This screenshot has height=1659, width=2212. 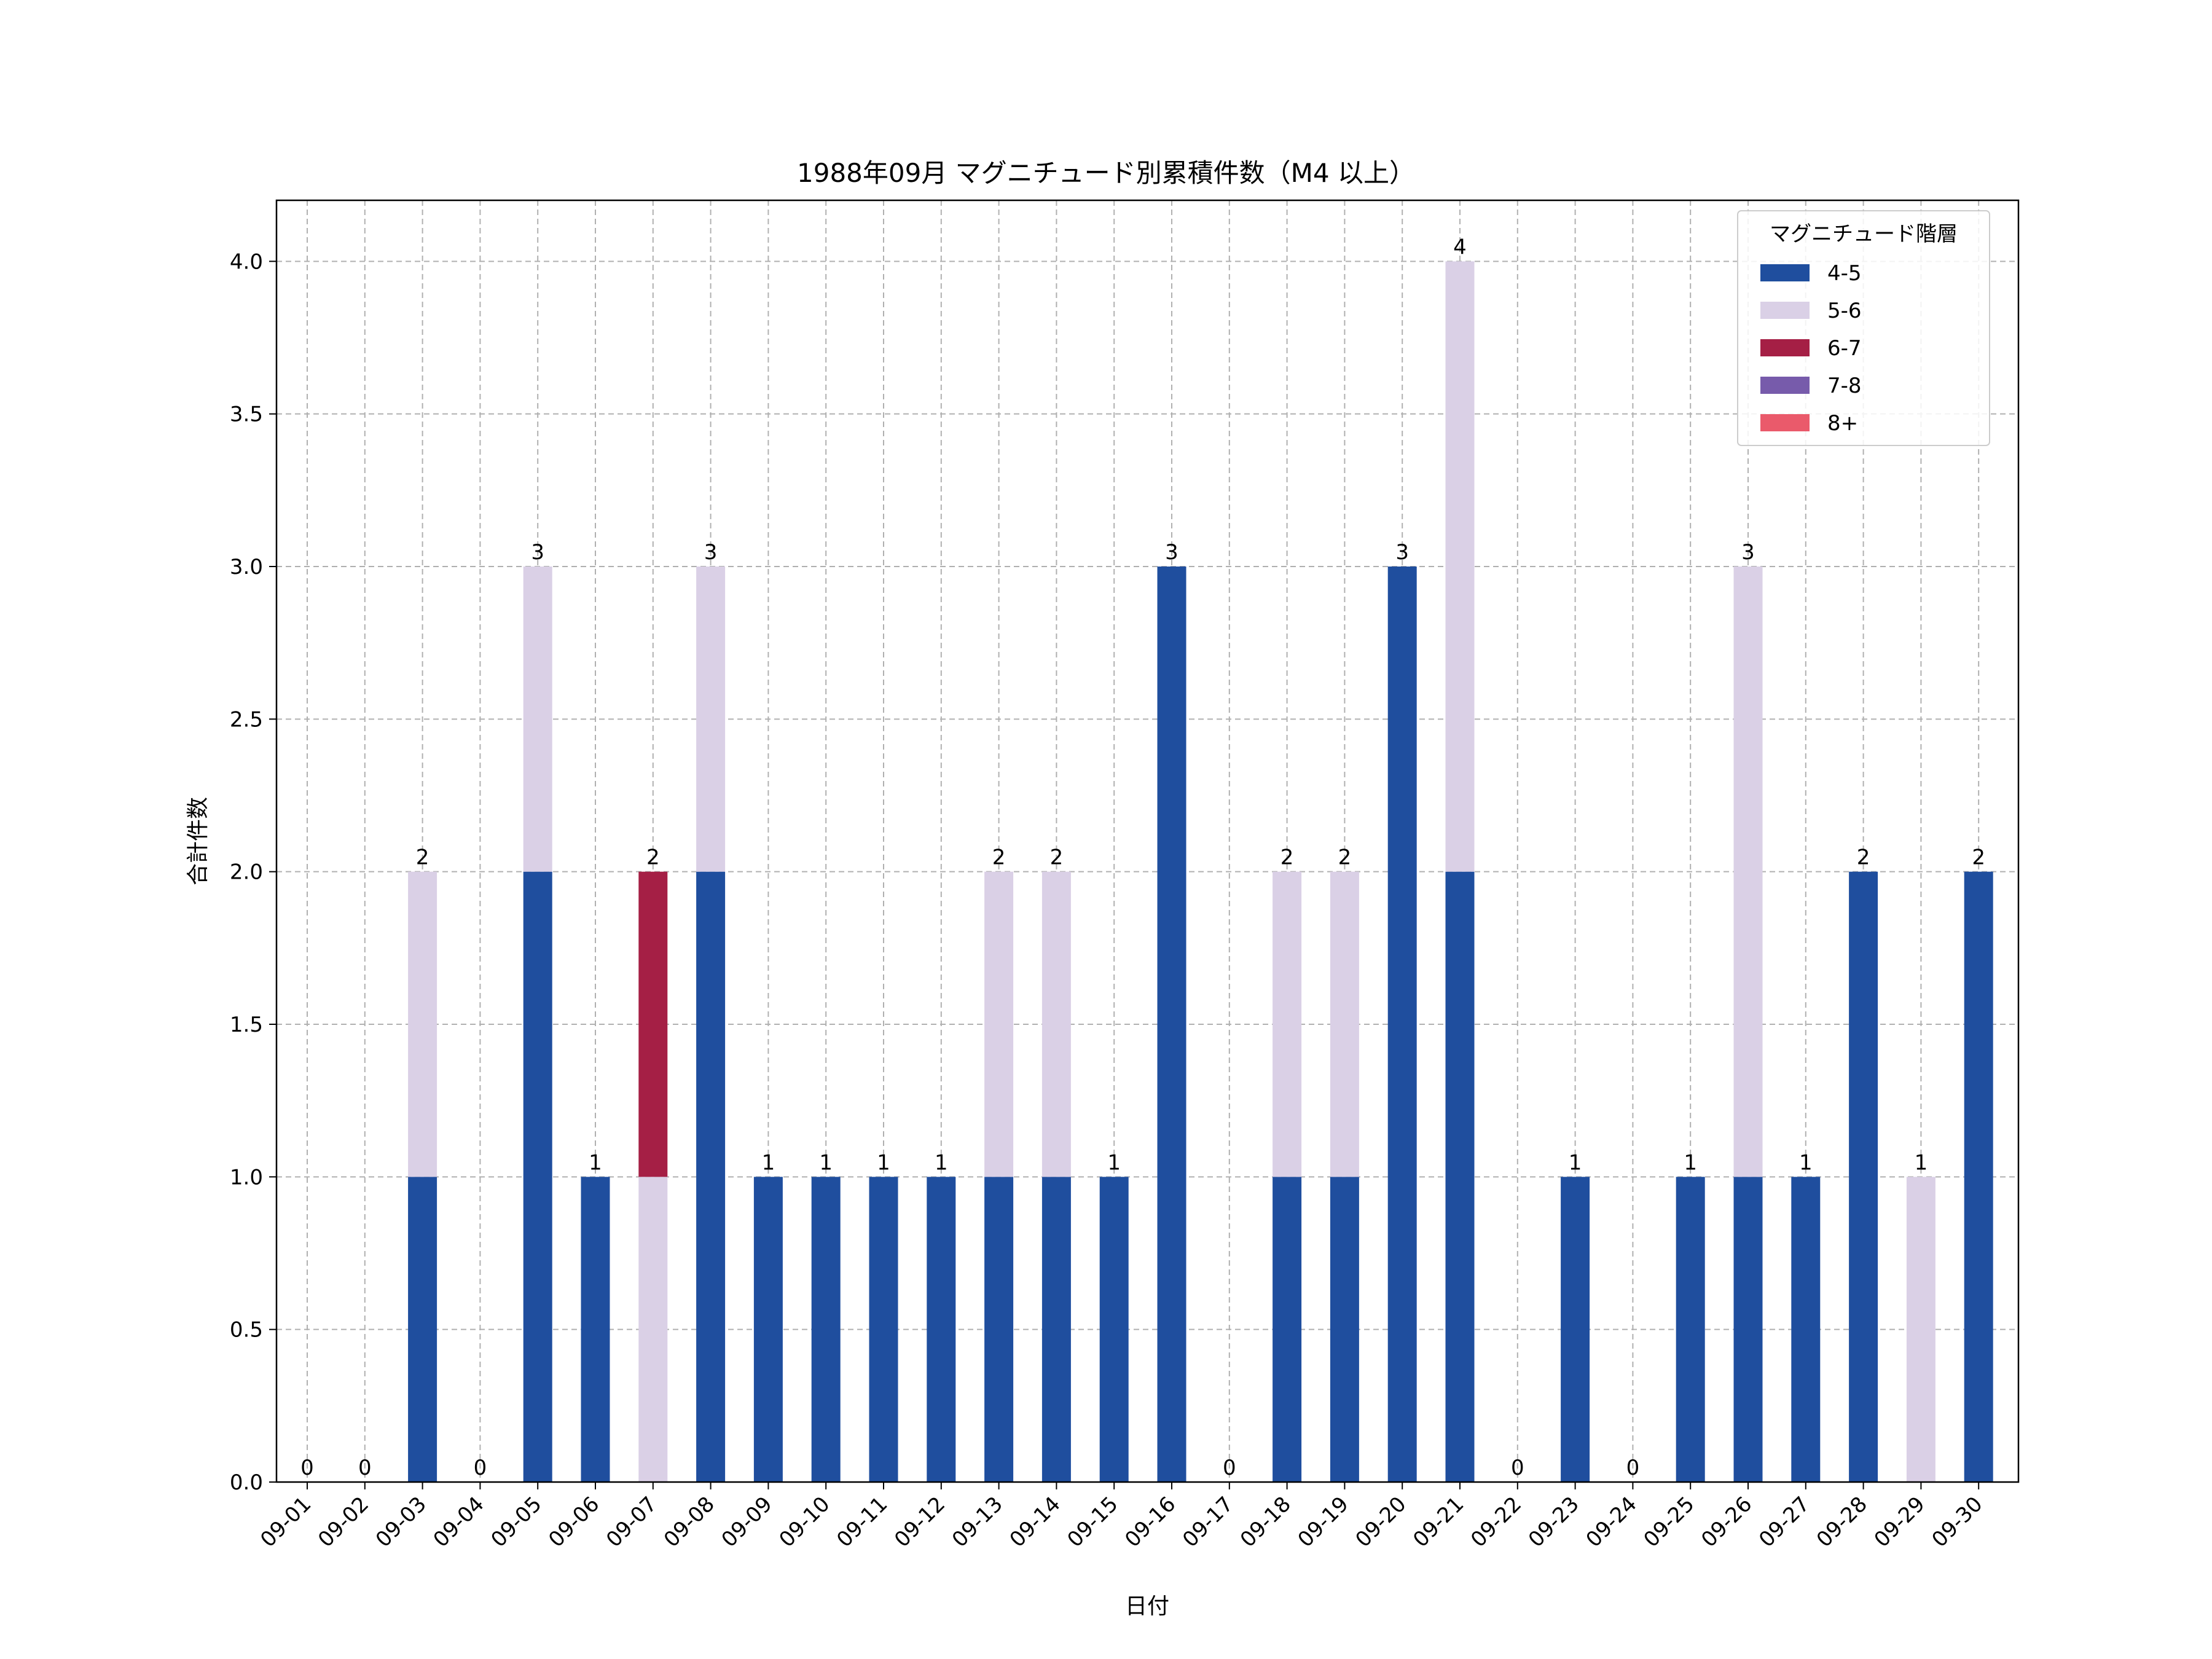 What do you see at coordinates (1669, 1522) in the screenshot?
I see `x-tick-label: 09-25` at bounding box center [1669, 1522].